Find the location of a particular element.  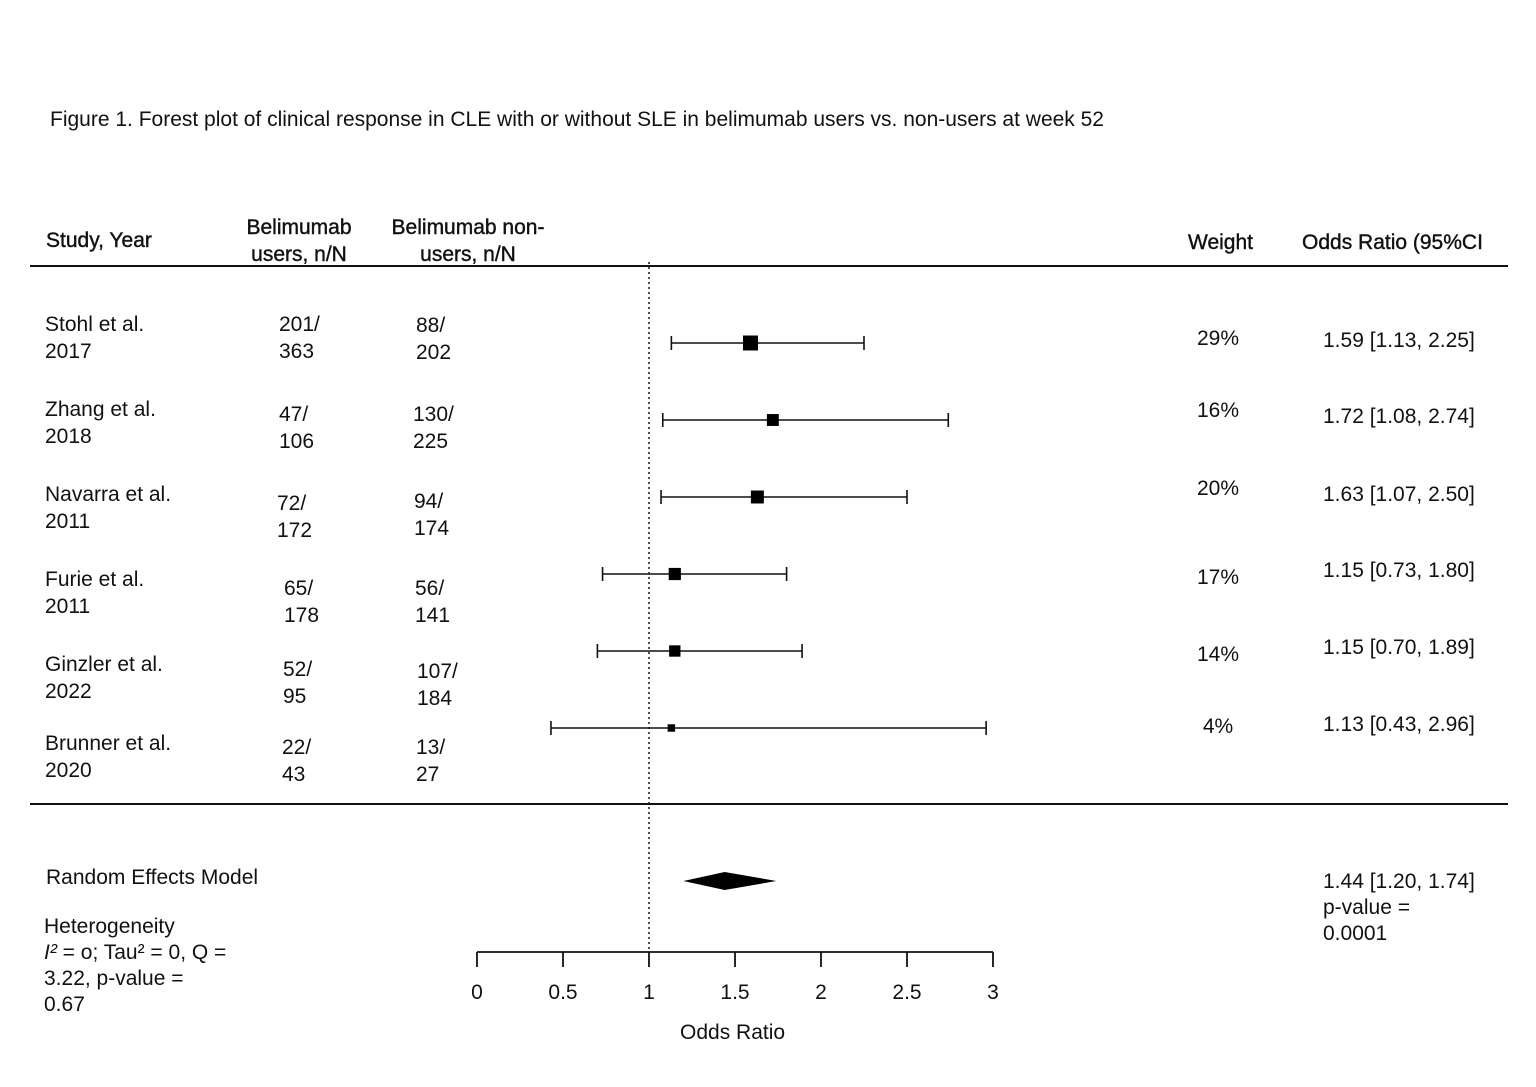

nonusers-N: 174 is located at coordinates (432, 528).